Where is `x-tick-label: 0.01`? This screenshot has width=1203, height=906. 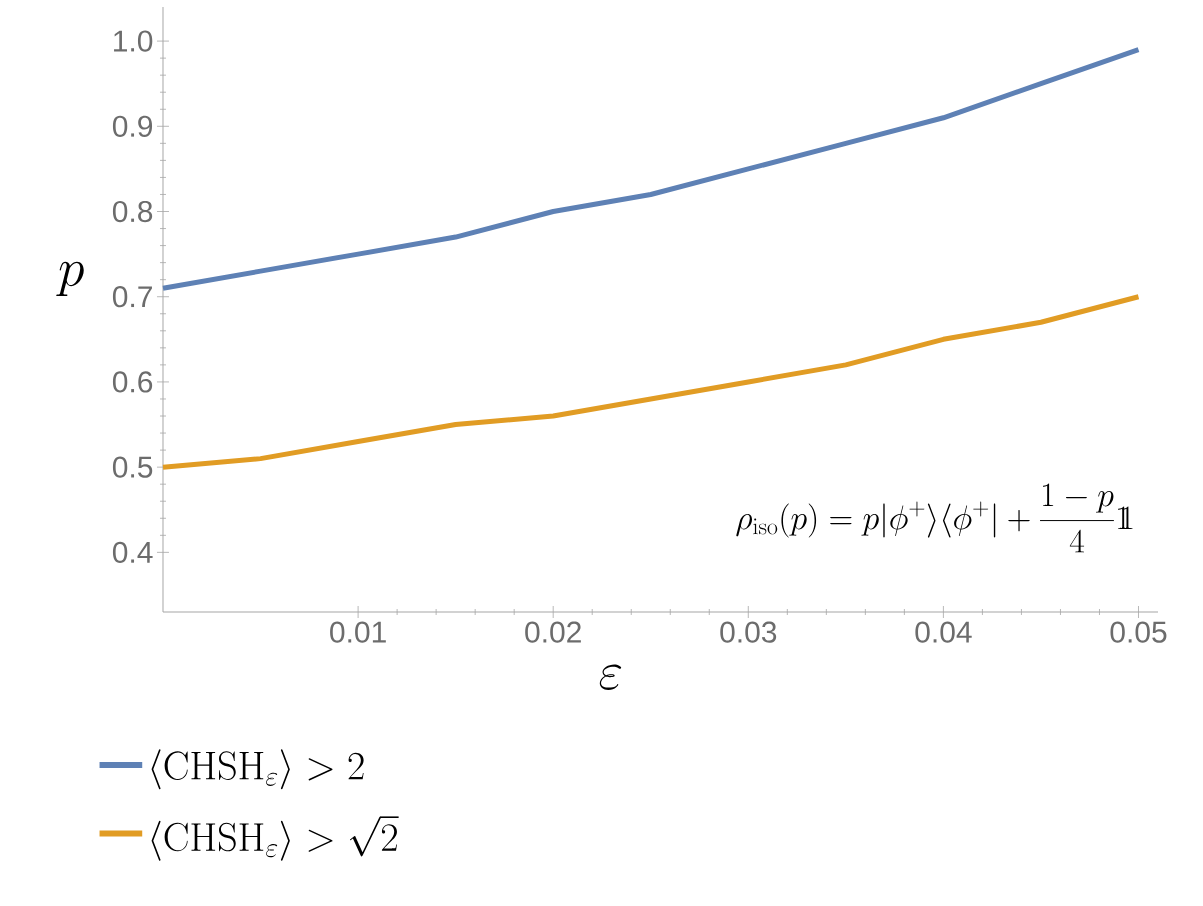
x-tick-label: 0.01 is located at coordinates (358, 632).